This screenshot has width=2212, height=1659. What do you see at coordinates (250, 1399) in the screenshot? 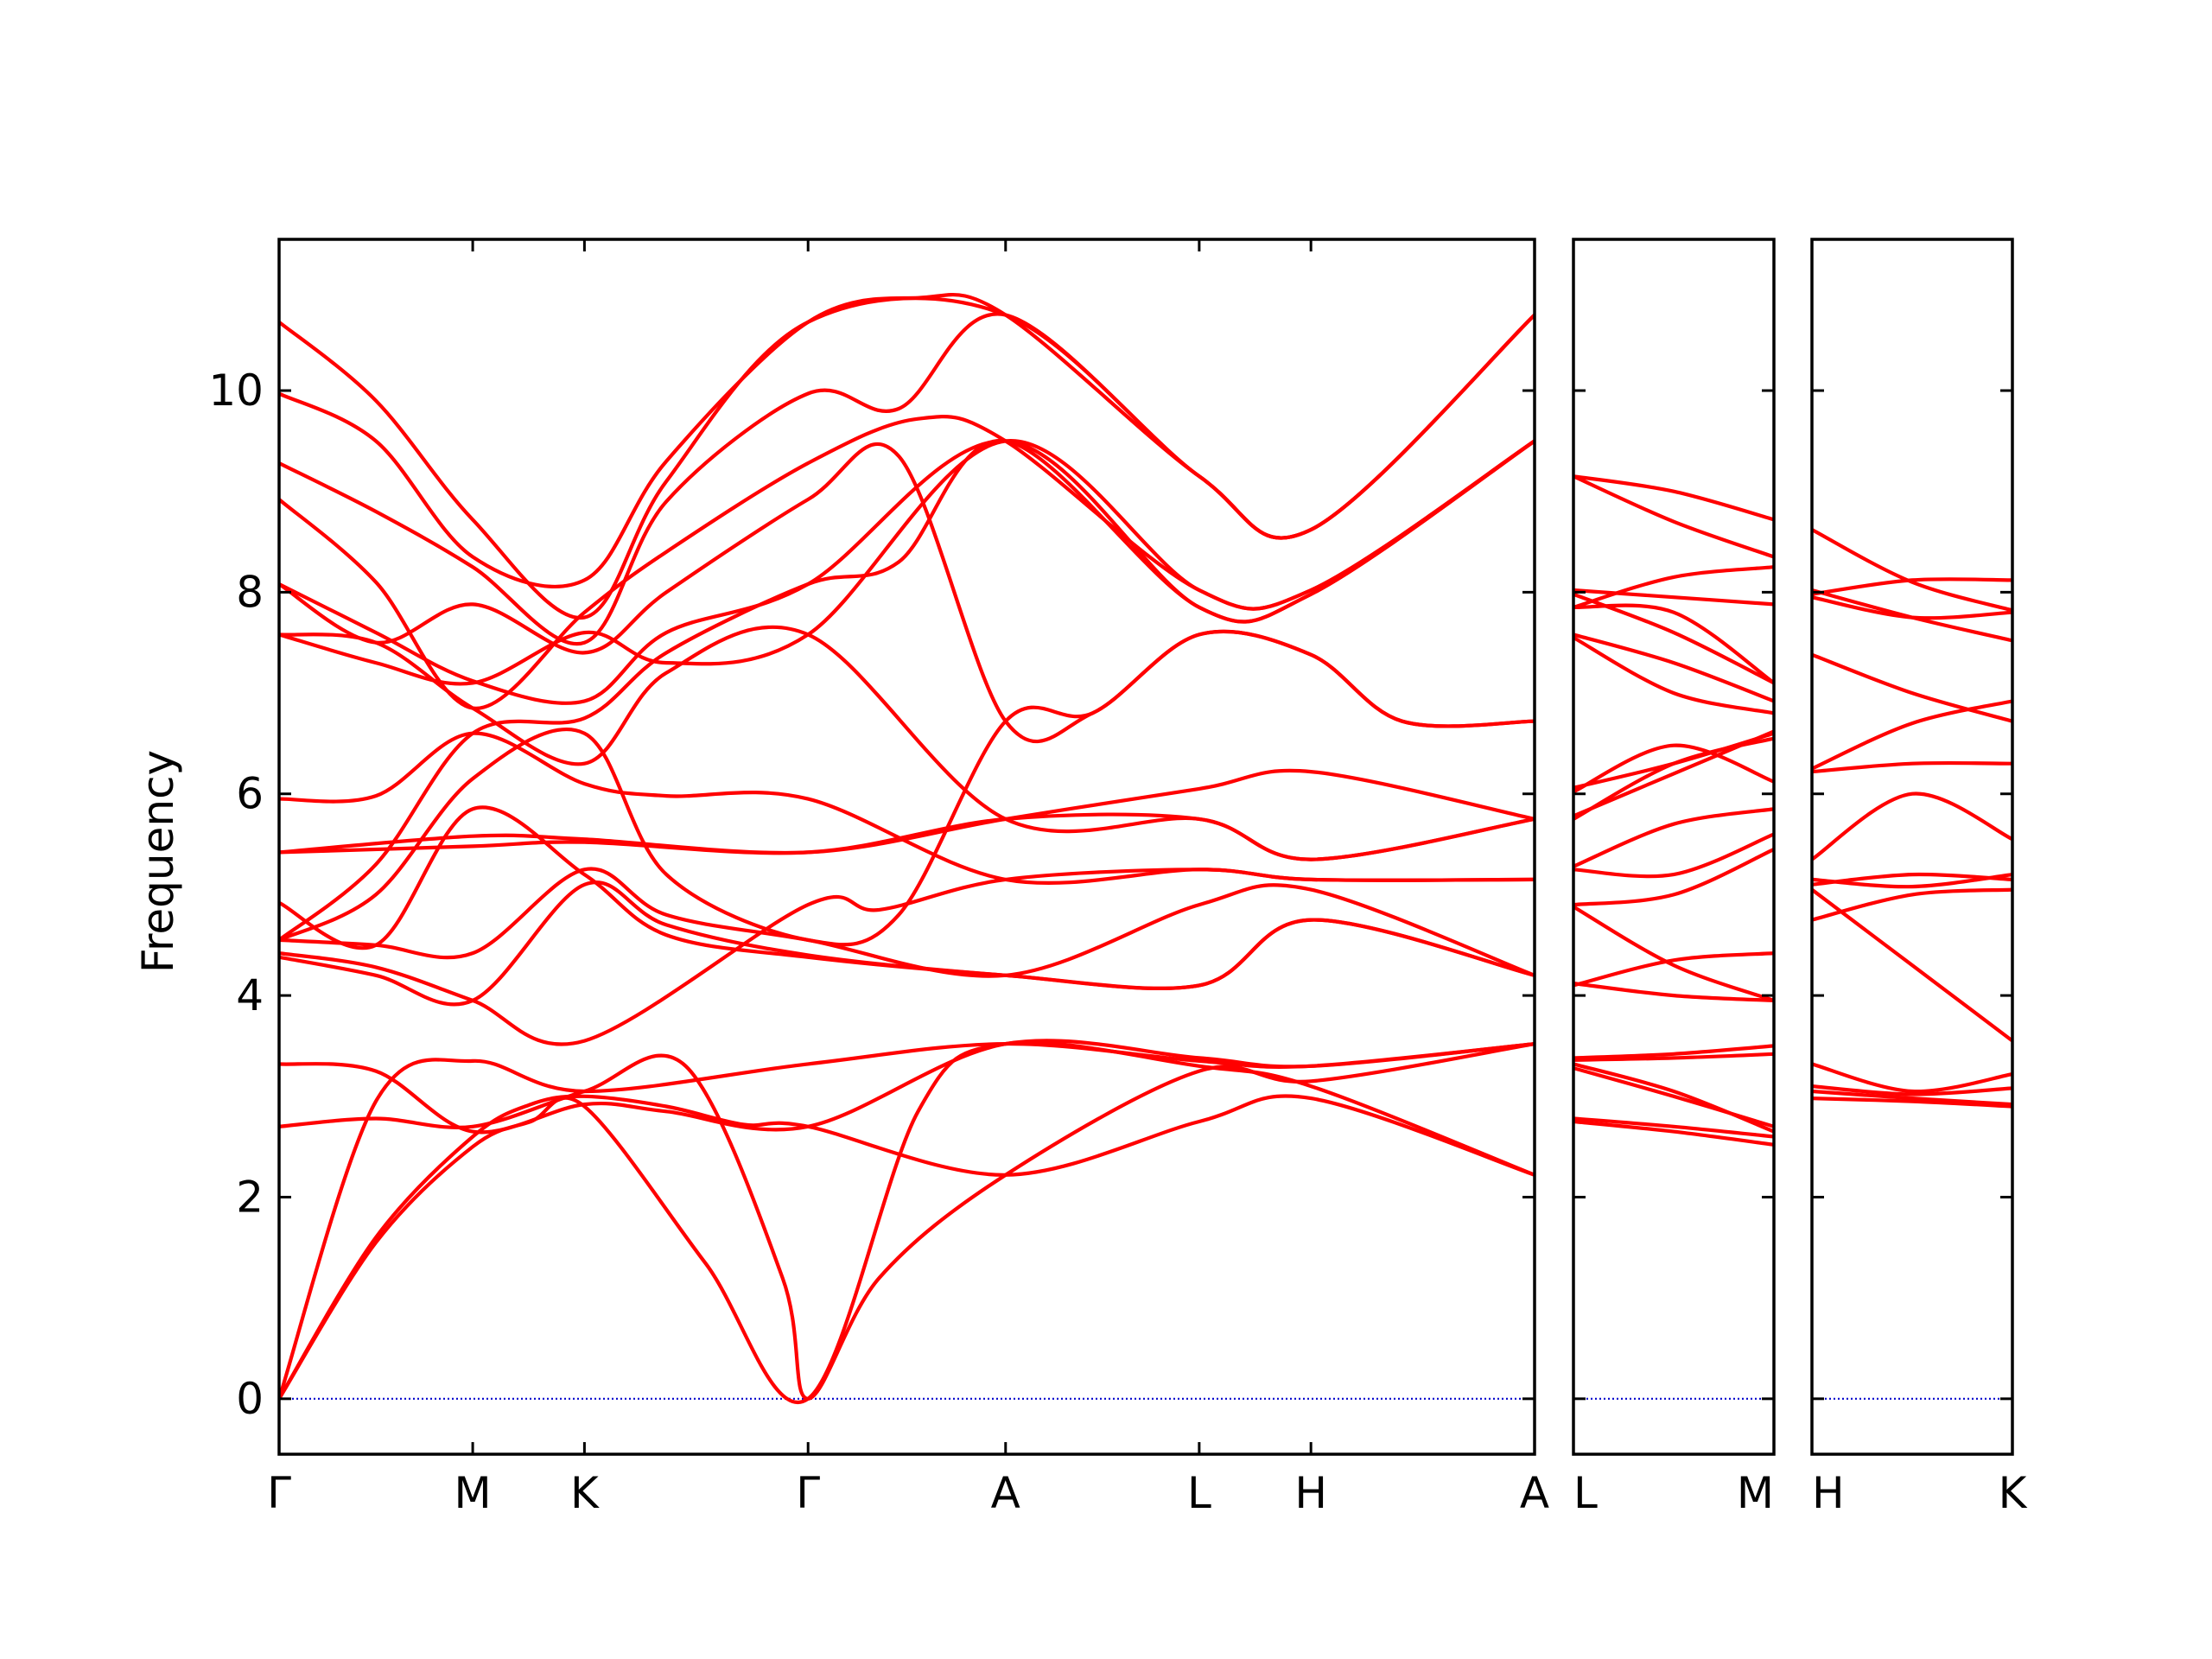
I see `y-tick-label: 0` at bounding box center [250, 1399].